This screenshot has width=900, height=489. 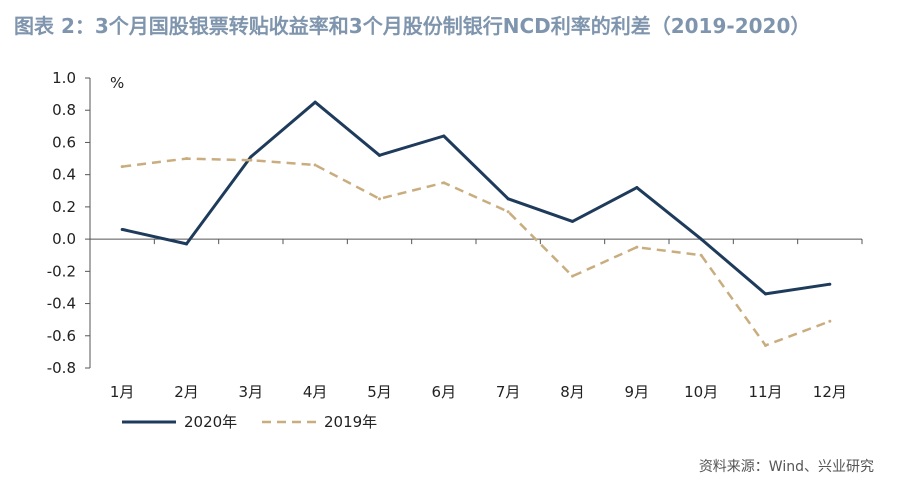 What do you see at coordinates (64, 175) in the screenshot?
I see `y-tick-label: 0.4` at bounding box center [64, 175].